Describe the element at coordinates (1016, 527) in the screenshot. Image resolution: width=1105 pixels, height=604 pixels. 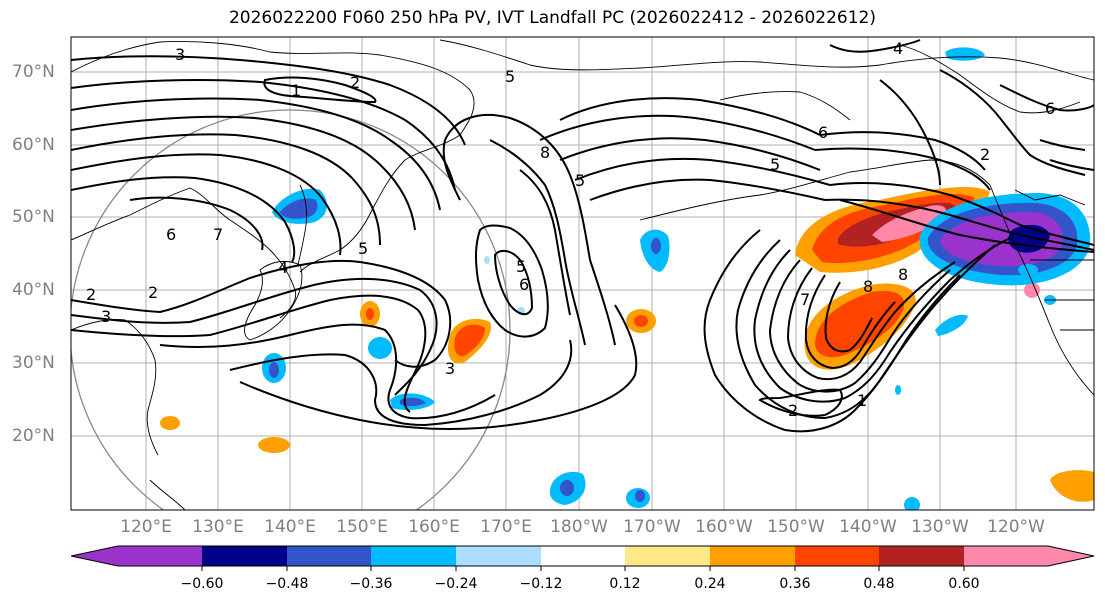
I see `lon-label: 120°W` at that location.